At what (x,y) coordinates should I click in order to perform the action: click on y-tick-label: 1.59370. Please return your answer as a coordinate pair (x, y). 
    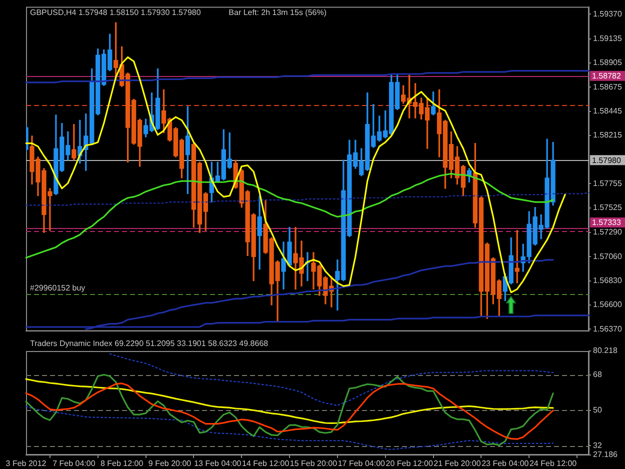
    Looking at the image, I should click on (607, 13).